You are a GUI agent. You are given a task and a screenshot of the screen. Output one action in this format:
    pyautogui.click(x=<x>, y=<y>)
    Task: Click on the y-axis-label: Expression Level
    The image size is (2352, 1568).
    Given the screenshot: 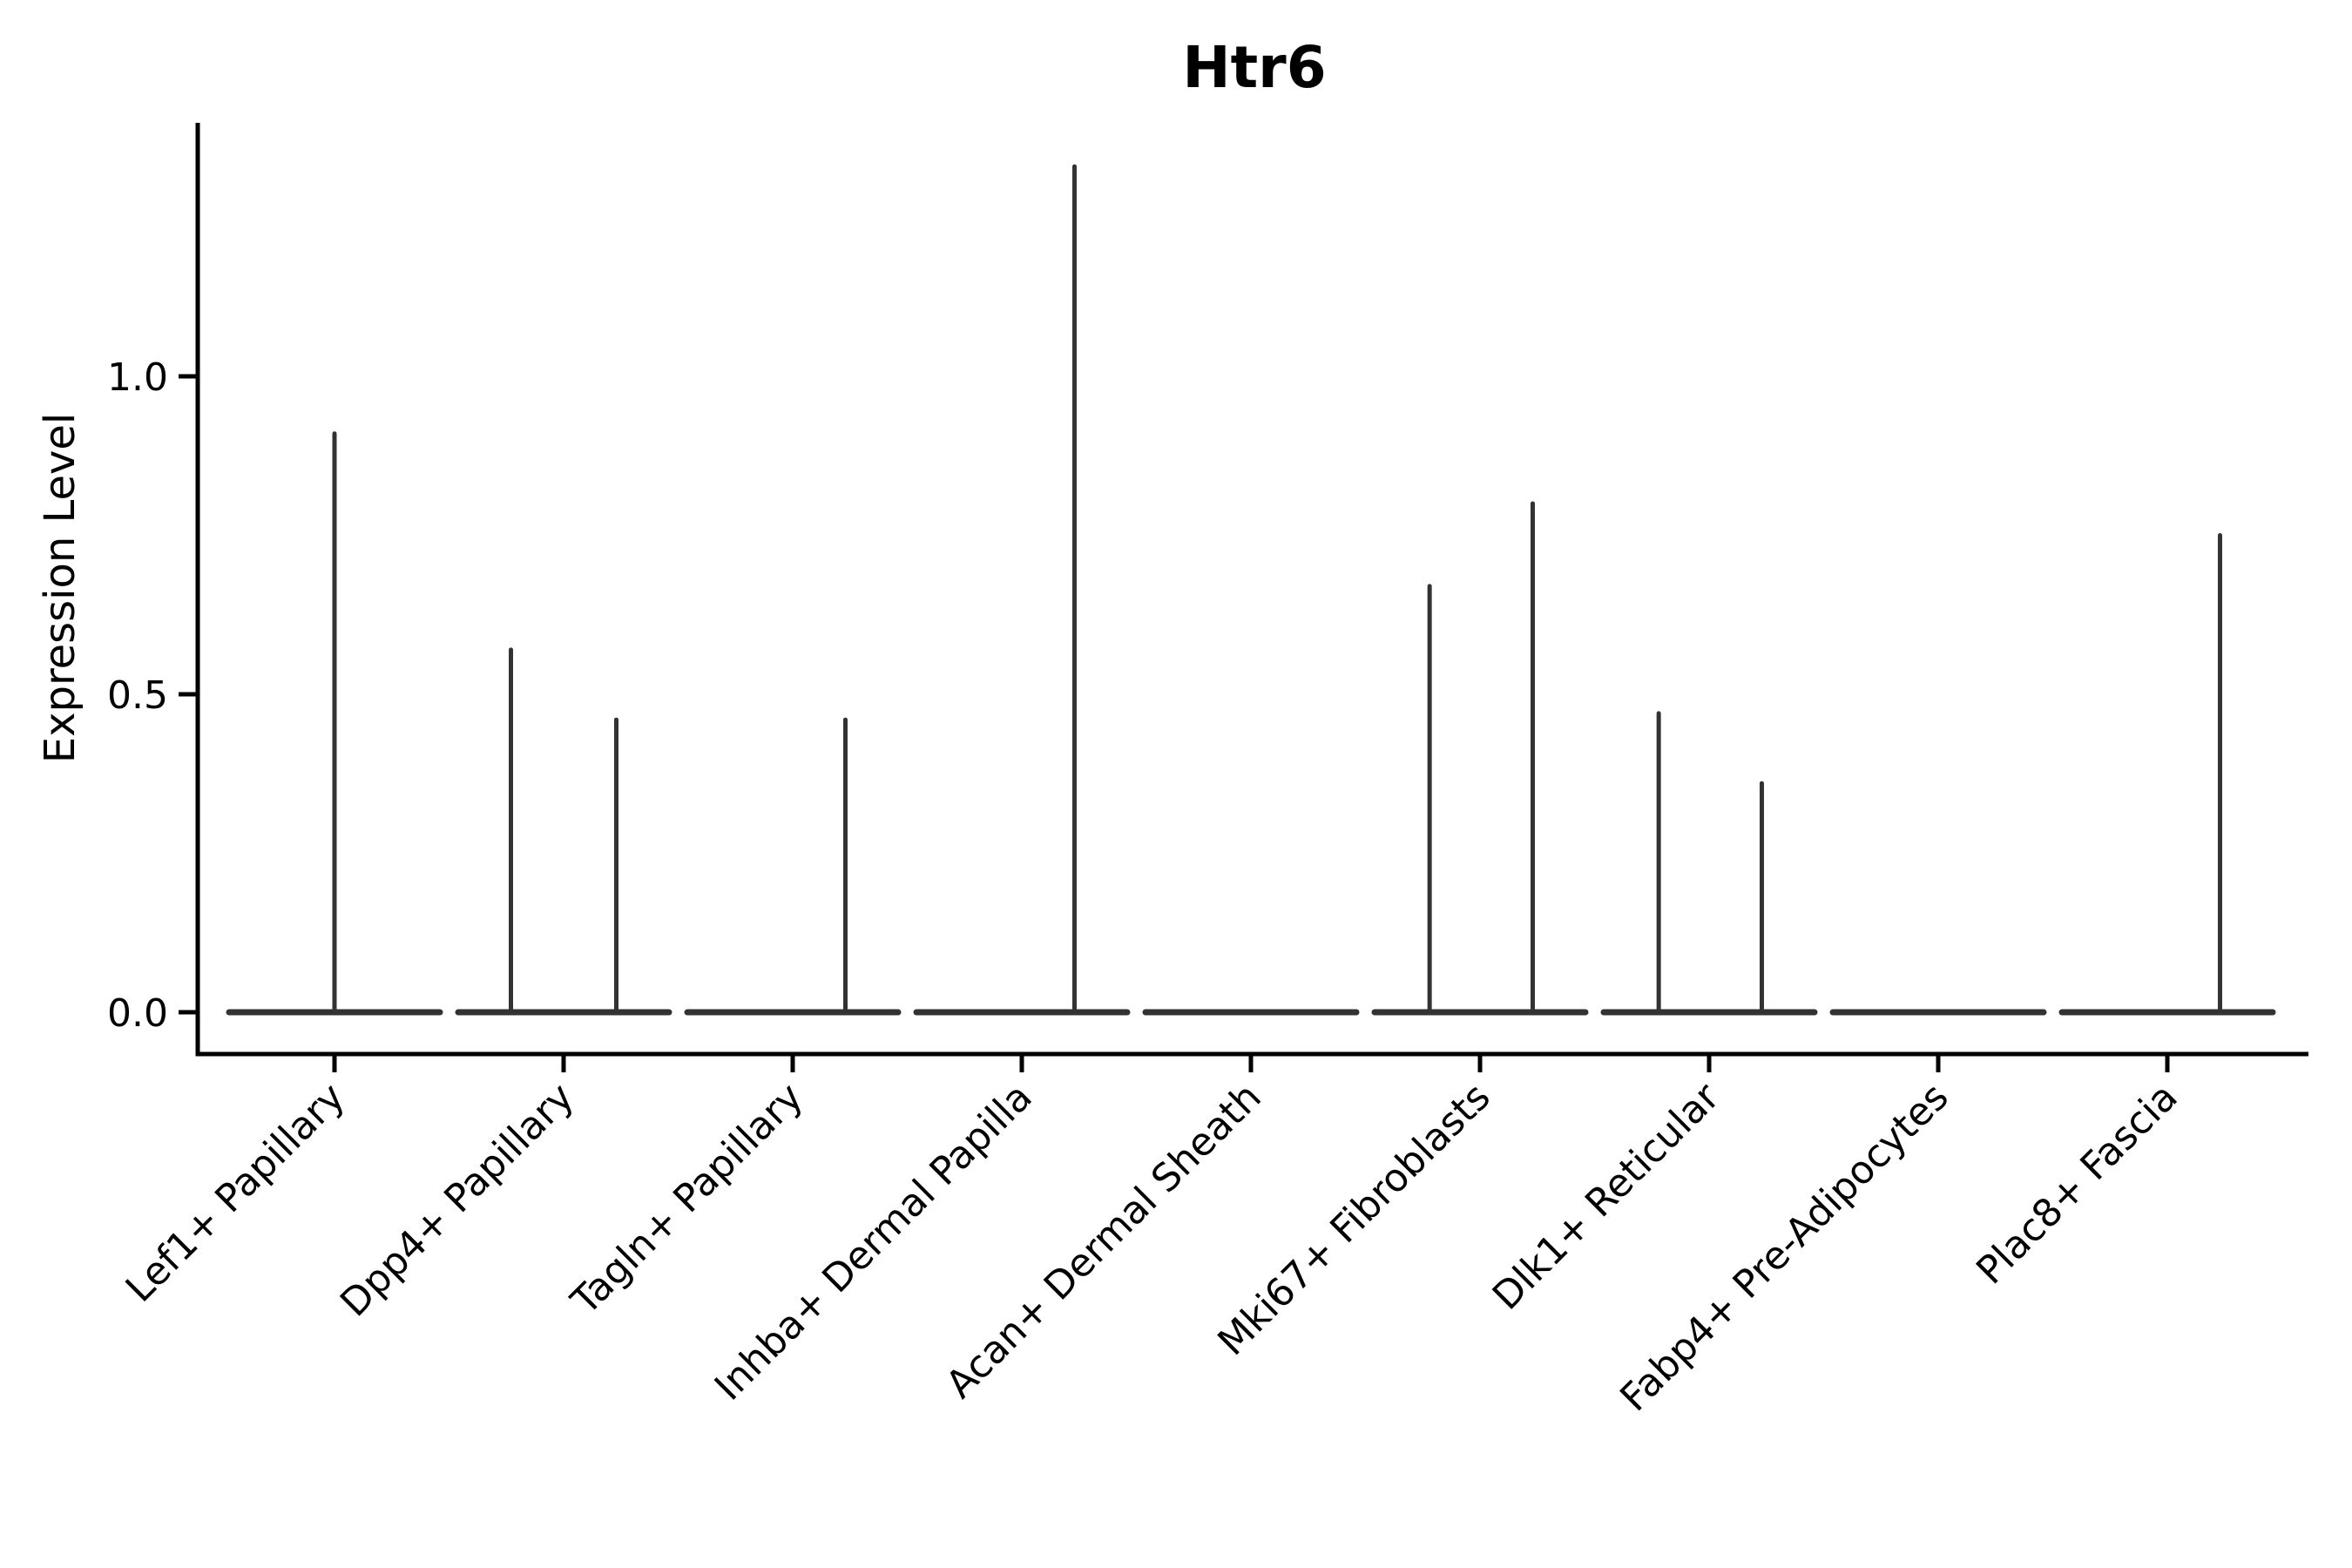 What is the action you would take?
    pyautogui.click(x=60, y=588)
    